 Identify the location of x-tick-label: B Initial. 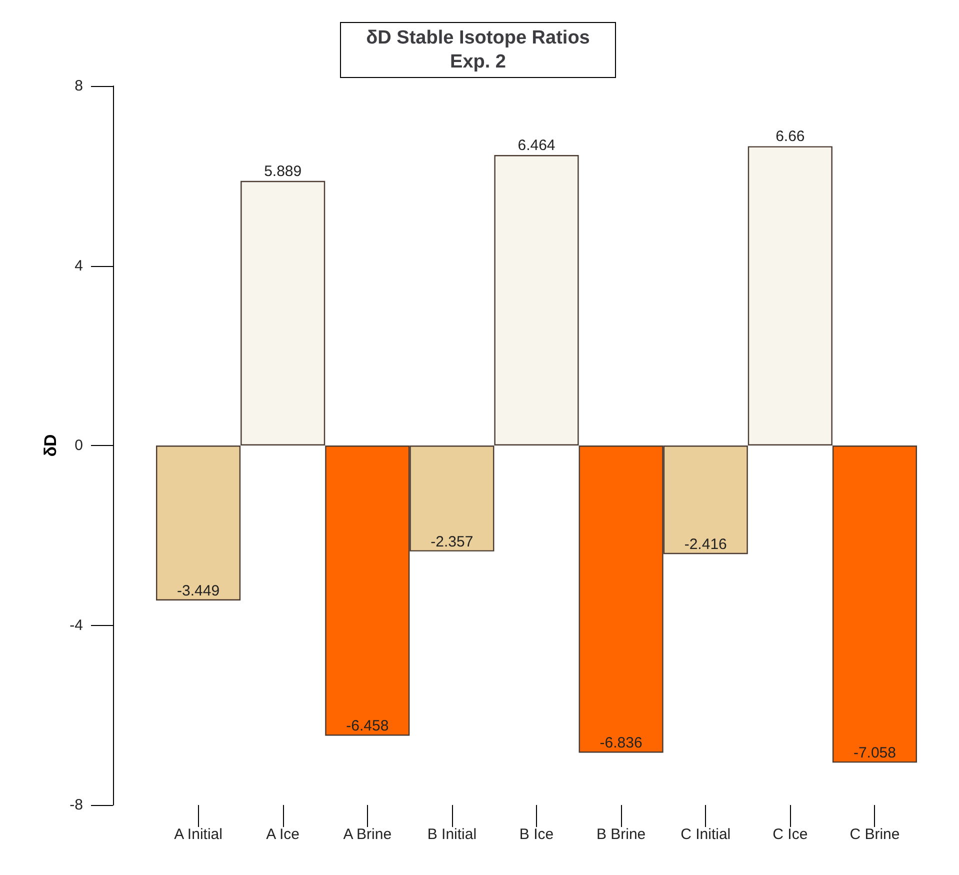
(452, 834).